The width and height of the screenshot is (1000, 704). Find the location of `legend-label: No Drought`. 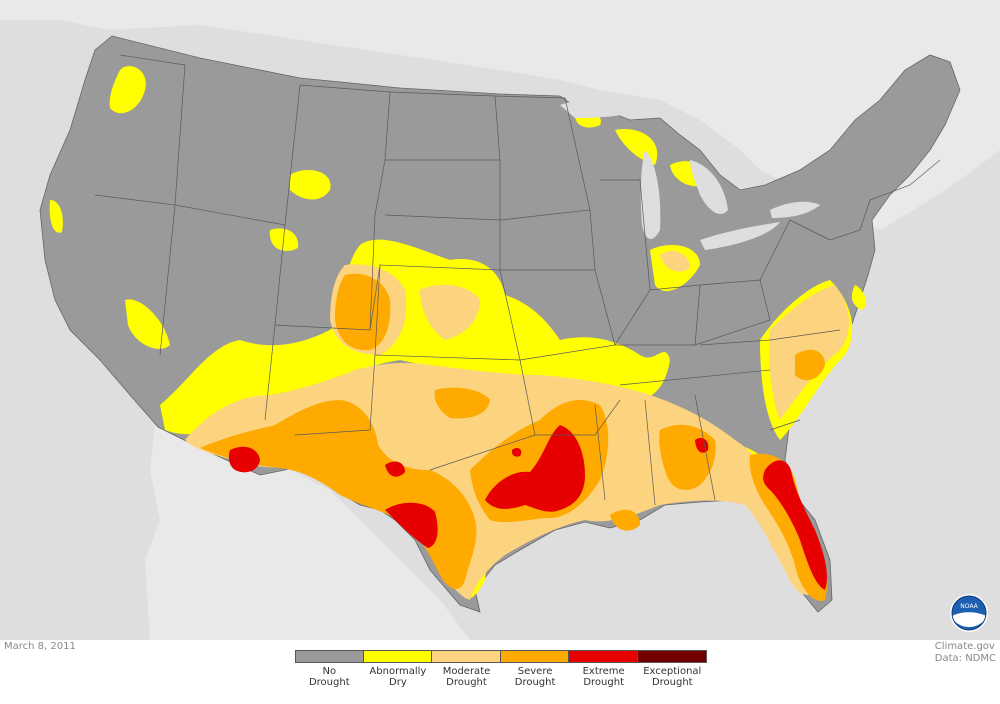

legend-label: No Drought is located at coordinates (329, 677).